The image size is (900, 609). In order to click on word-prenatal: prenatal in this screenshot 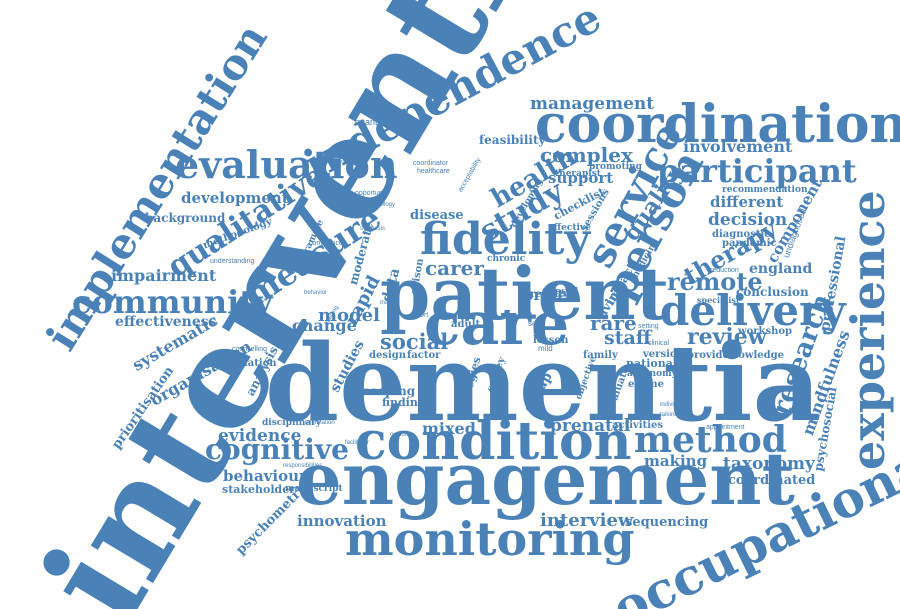, I will do `click(590, 426)`.